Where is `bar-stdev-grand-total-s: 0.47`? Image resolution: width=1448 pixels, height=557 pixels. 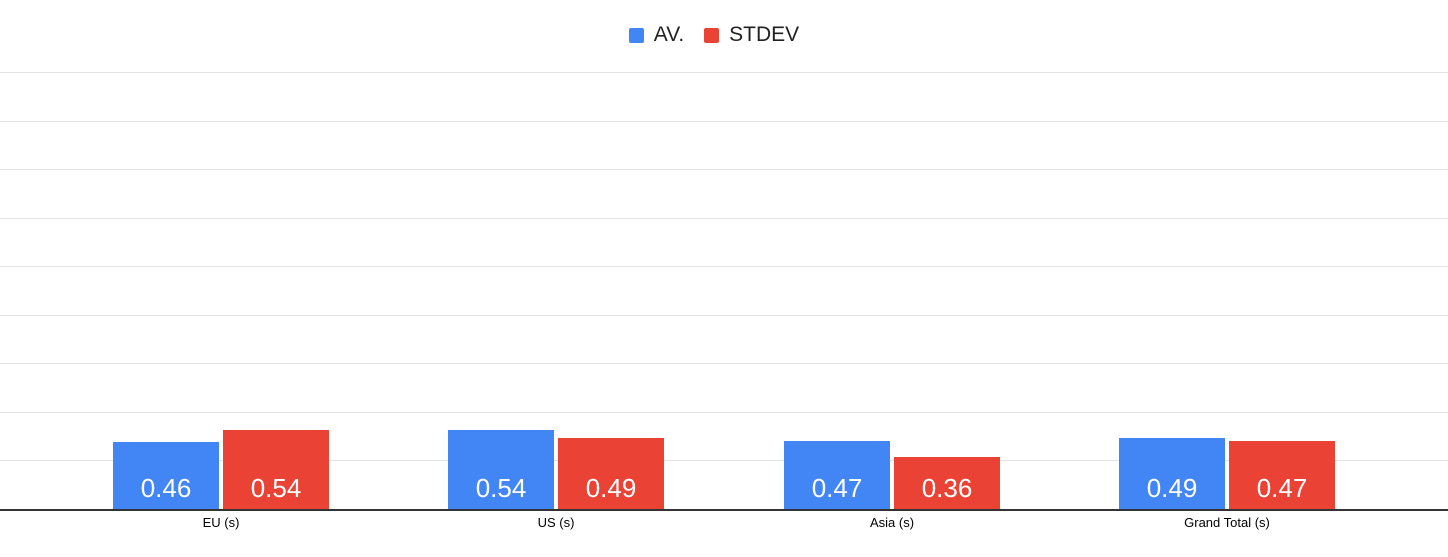 bar-stdev-grand-total-s: 0.47 is located at coordinates (1282, 475).